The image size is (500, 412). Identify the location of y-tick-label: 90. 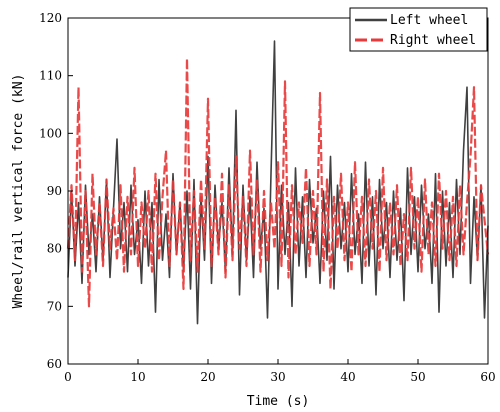
(54, 191).